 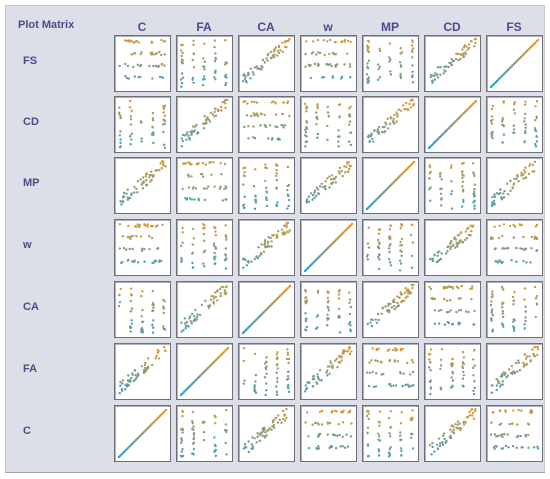 I want to click on scatter-cell-cd-vs-fs, so click(x=514, y=124).